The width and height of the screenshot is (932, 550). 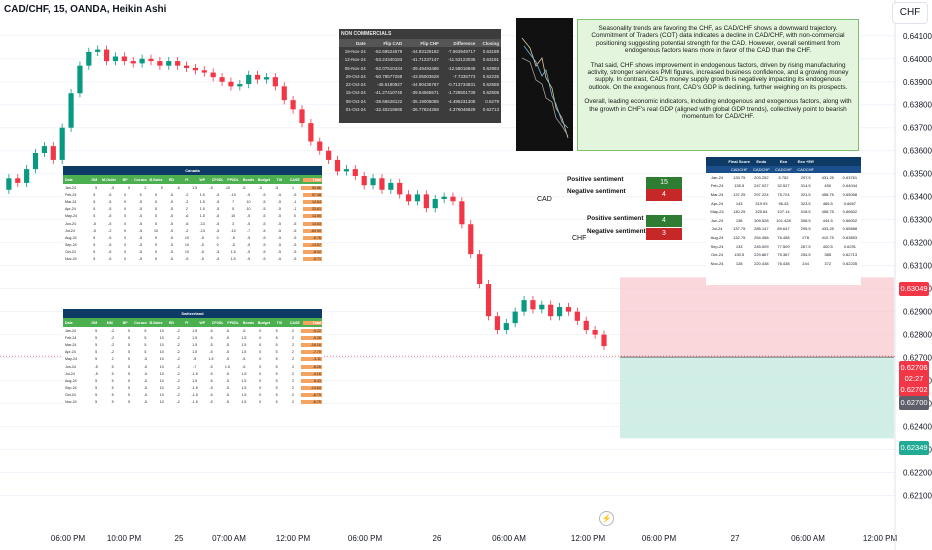 I want to click on score-cell: 137.25, so click(x=739, y=194).